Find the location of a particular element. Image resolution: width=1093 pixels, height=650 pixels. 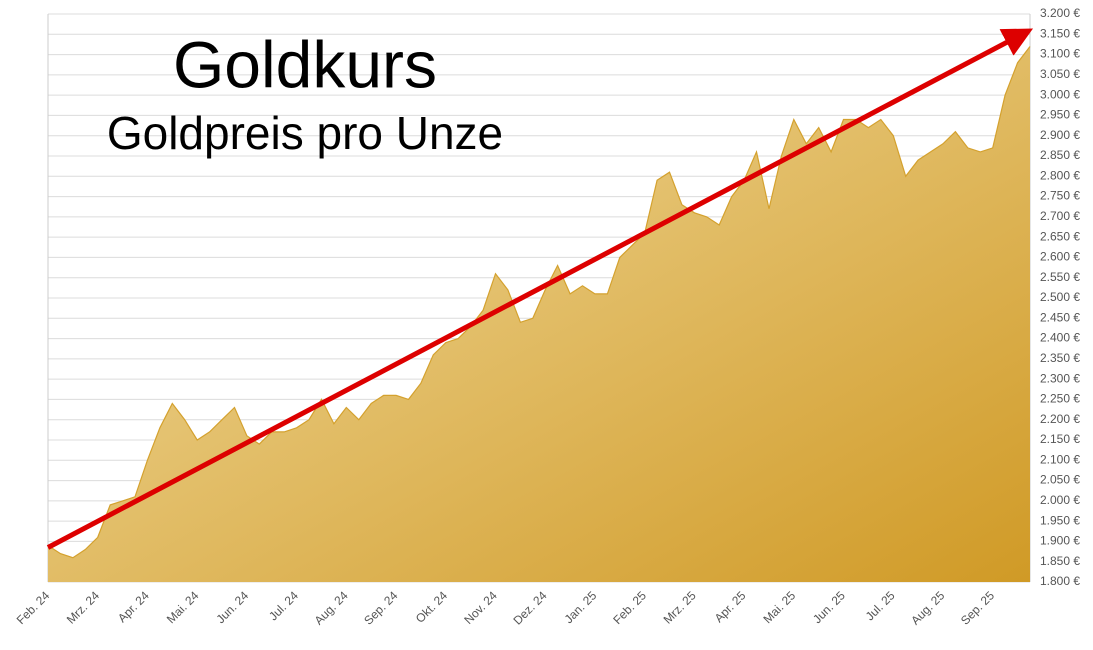

x-tick-label: Jul. 25 is located at coordinates (880, 605).